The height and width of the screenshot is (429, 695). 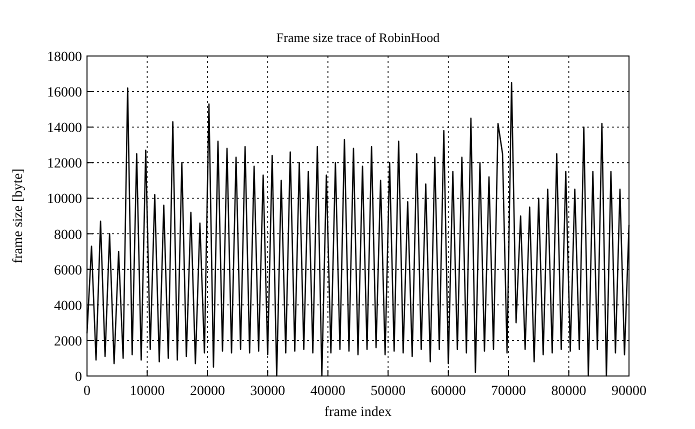 What do you see at coordinates (68, 306) in the screenshot?
I see `y-tick-label: 4000` at bounding box center [68, 306].